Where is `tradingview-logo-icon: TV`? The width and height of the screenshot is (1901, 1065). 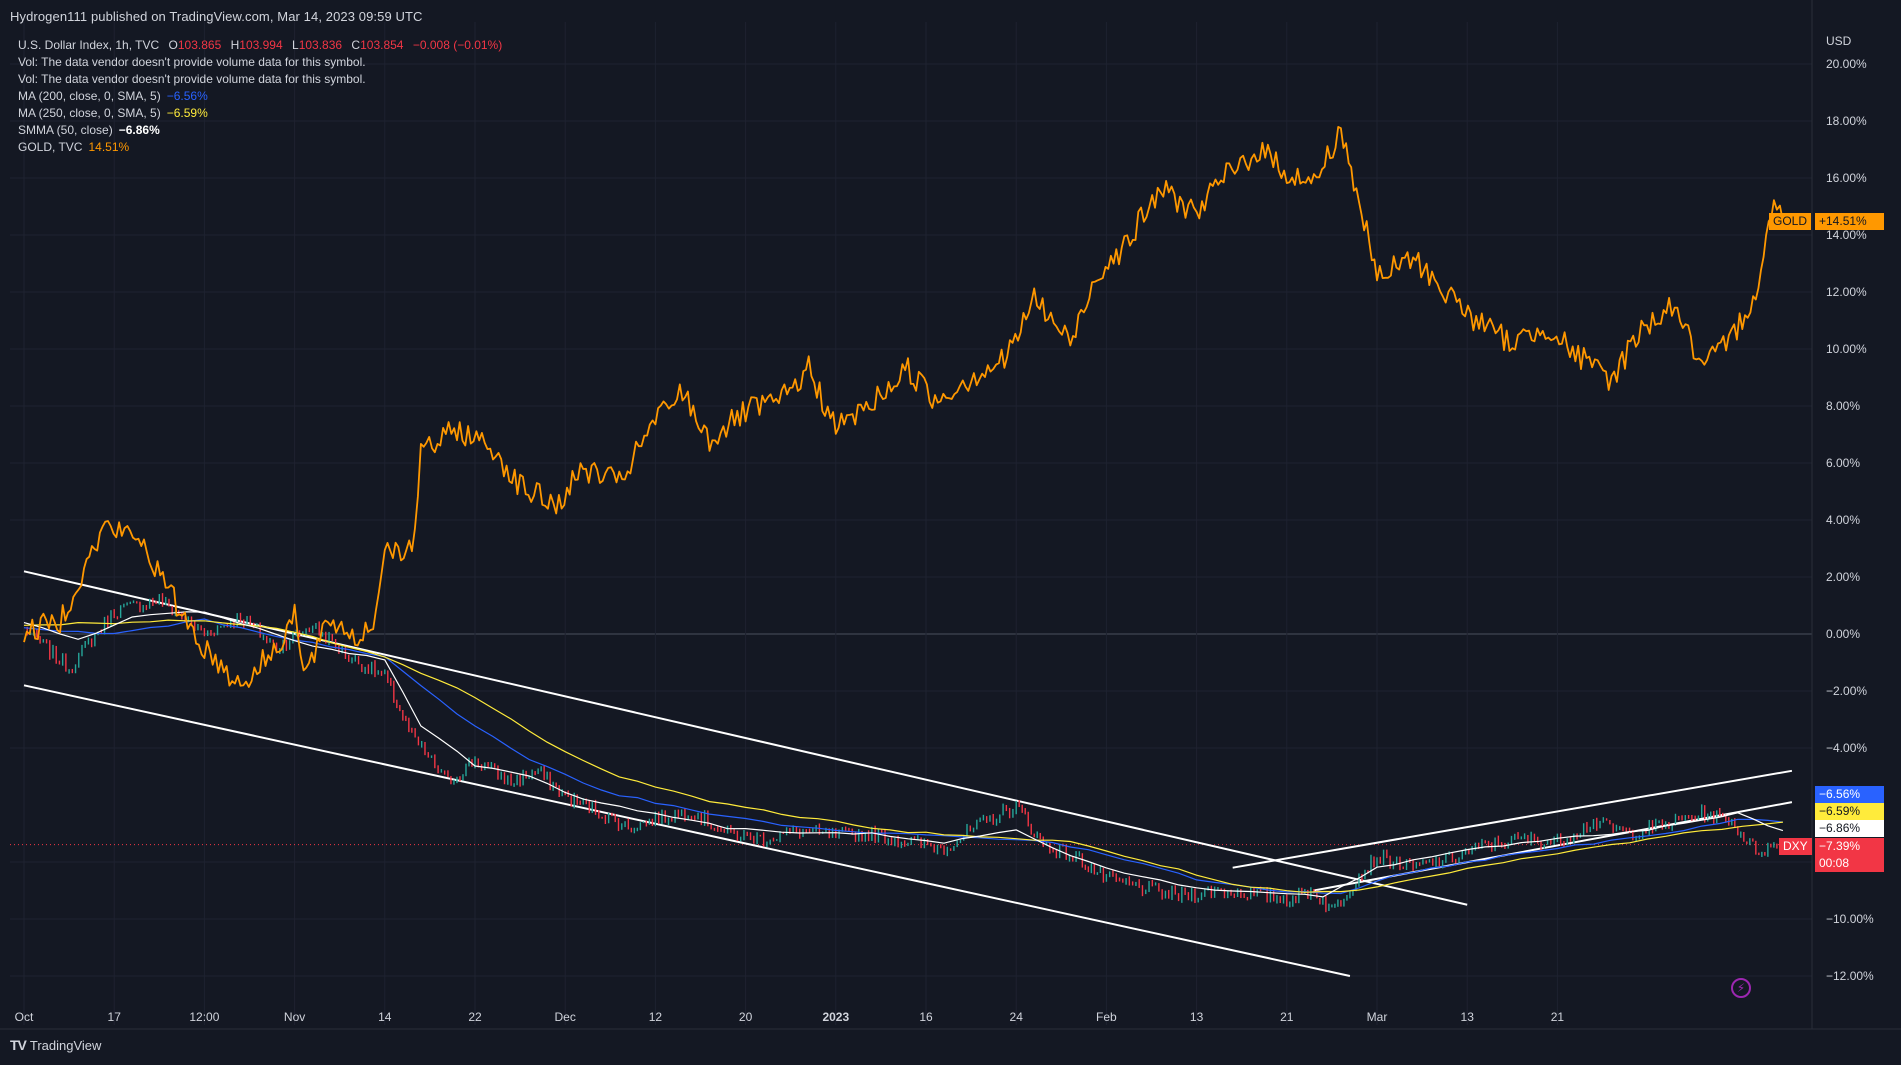
tradingview-logo-icon: TV is located at coordinates (18, 1045).